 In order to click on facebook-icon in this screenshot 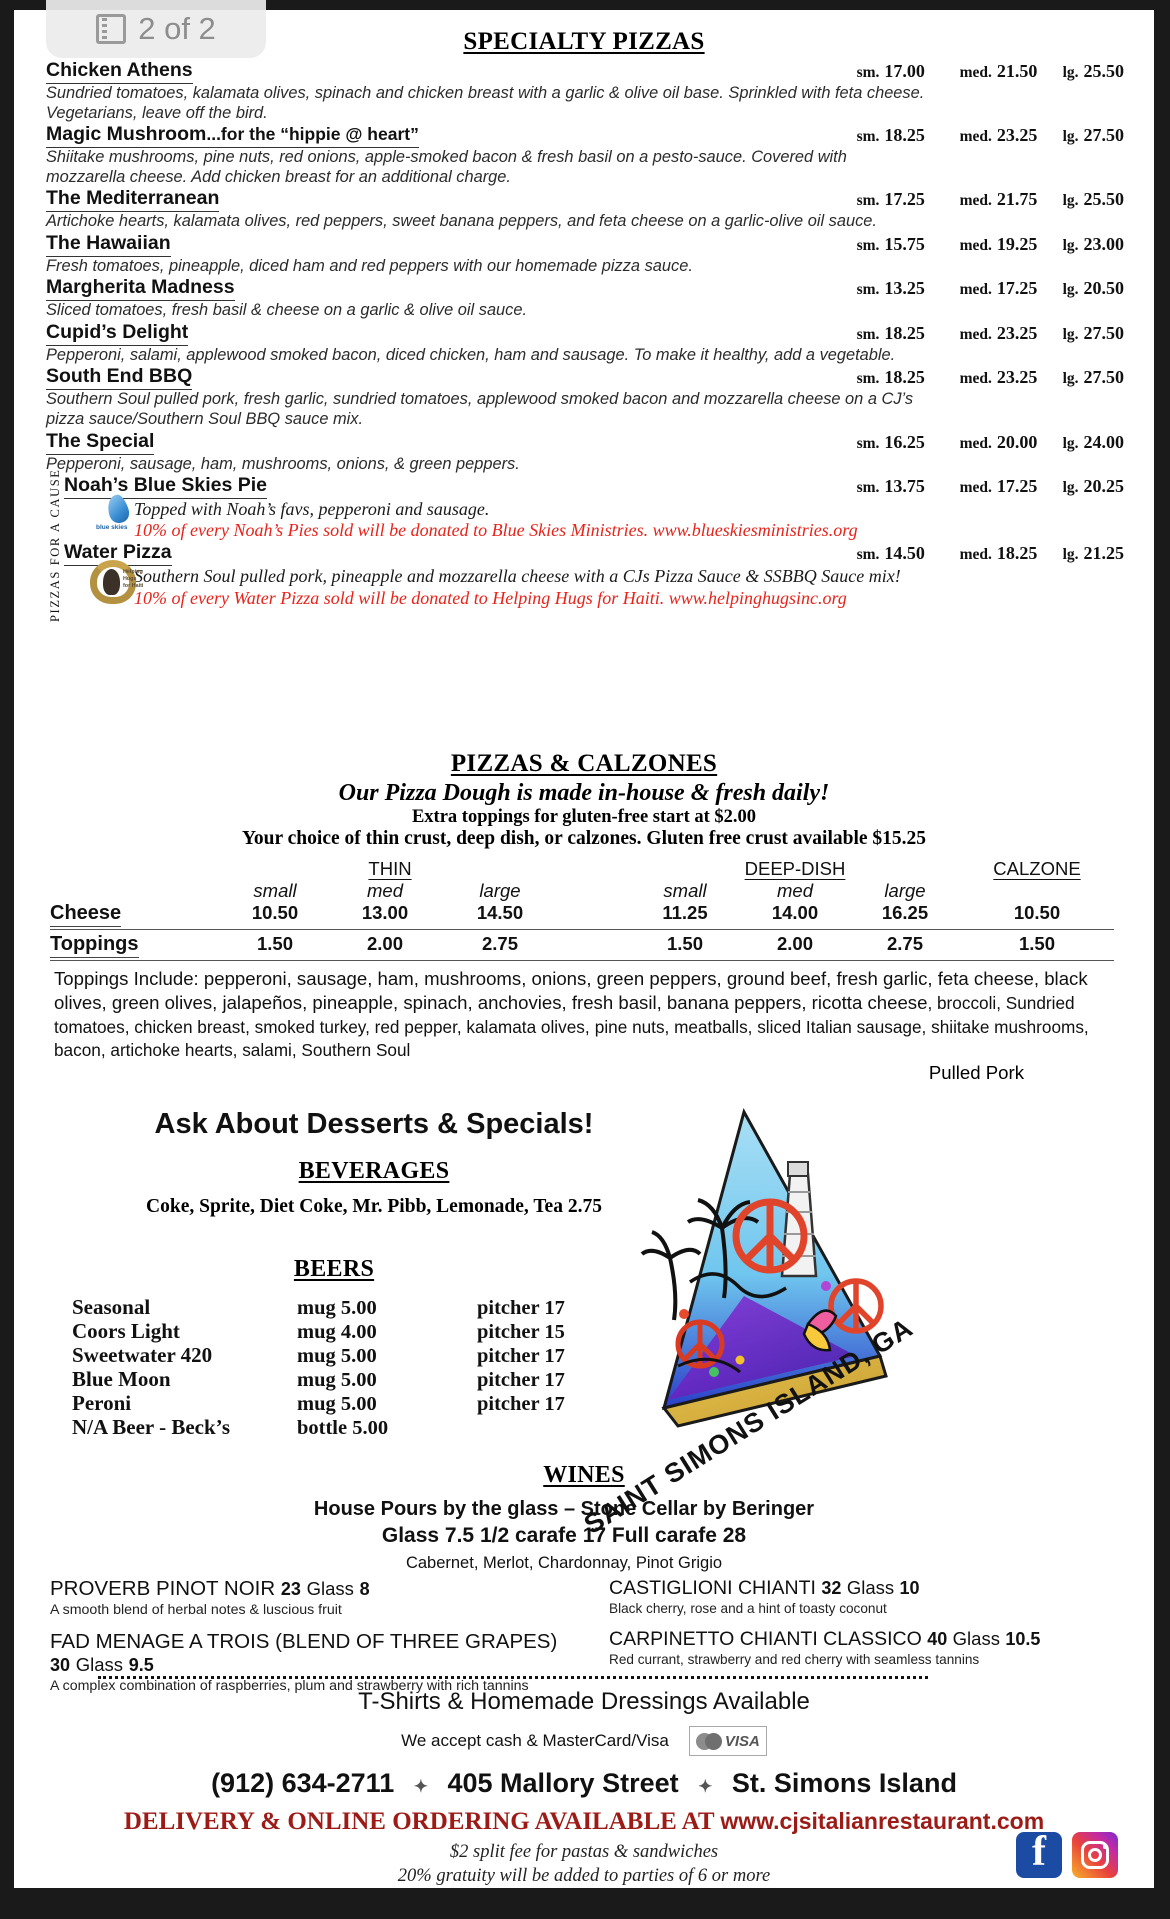, I will do `click(1039, 1853)`.